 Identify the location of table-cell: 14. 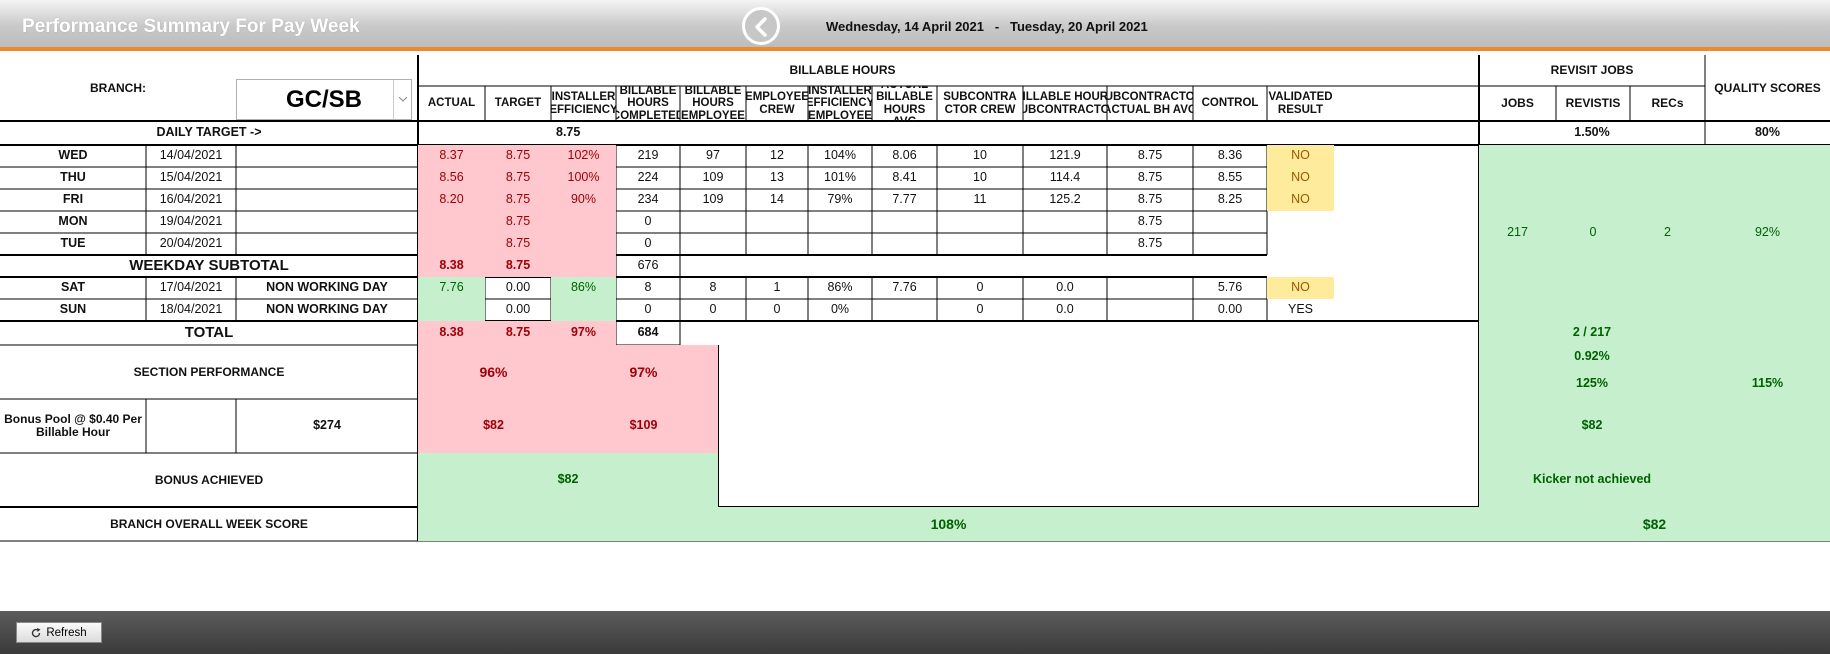
(777, 199).